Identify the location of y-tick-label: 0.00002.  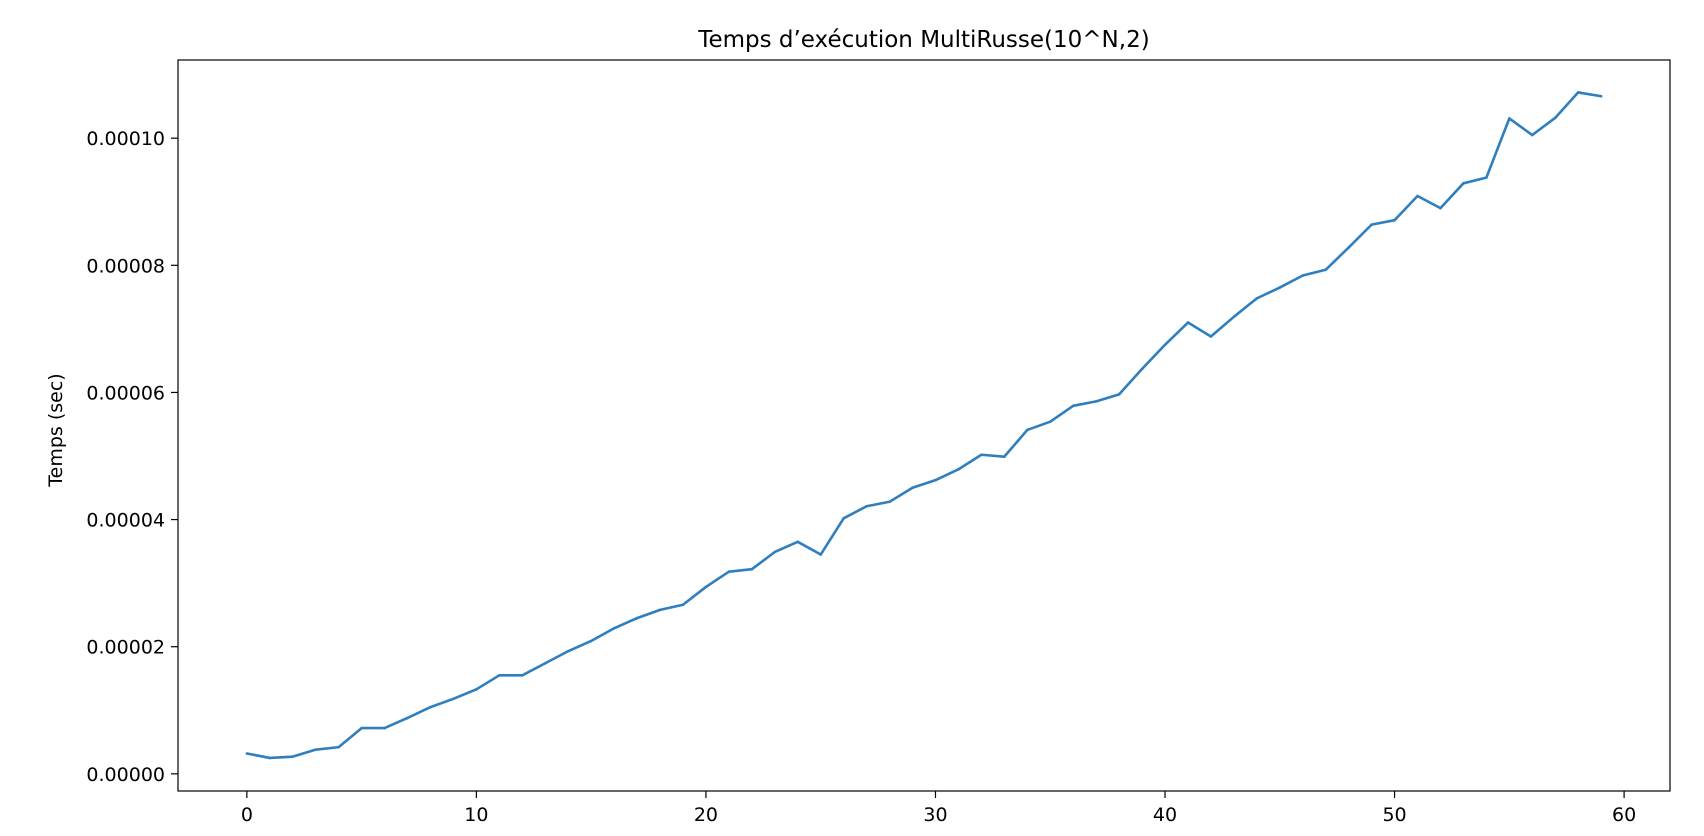
(125, 648).